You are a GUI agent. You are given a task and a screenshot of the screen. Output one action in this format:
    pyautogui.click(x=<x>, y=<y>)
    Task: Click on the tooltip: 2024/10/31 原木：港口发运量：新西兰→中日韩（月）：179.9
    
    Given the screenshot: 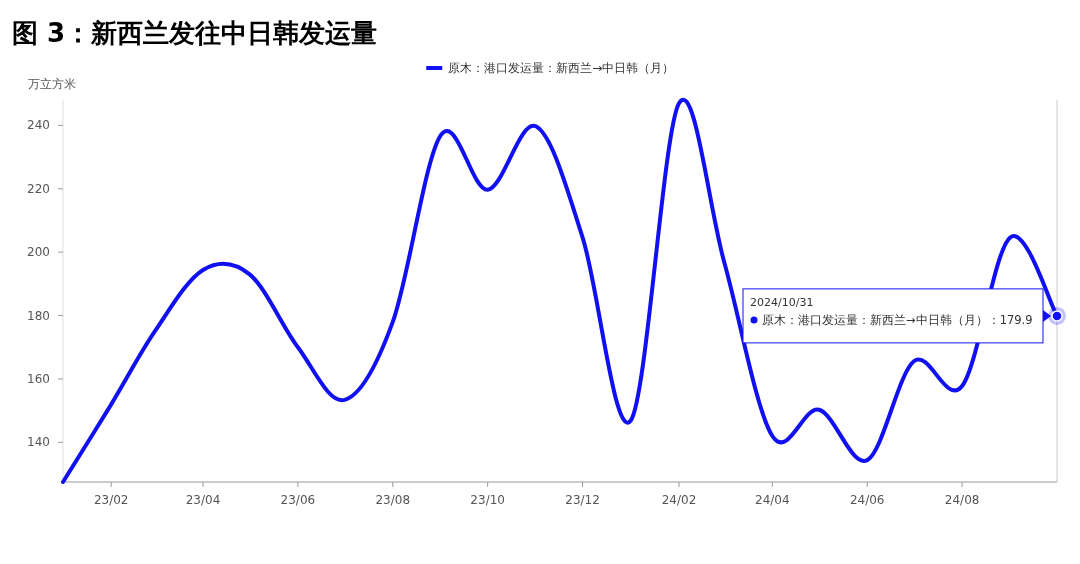 What is the action you would take?
    pyautogui.click(x=896, y=316)
    